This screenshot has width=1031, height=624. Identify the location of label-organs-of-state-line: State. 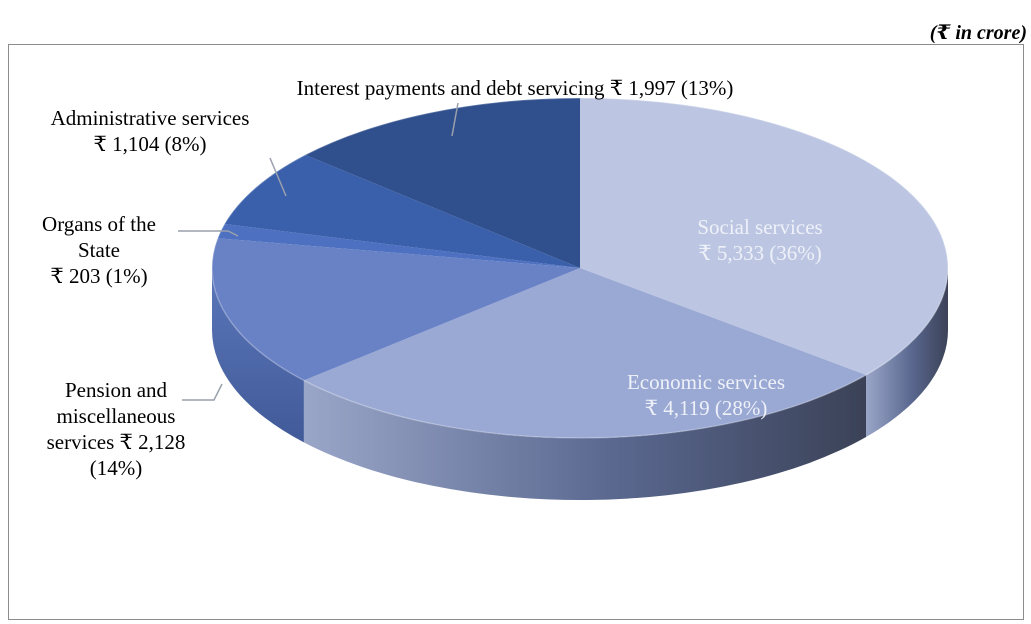
(99, 250).